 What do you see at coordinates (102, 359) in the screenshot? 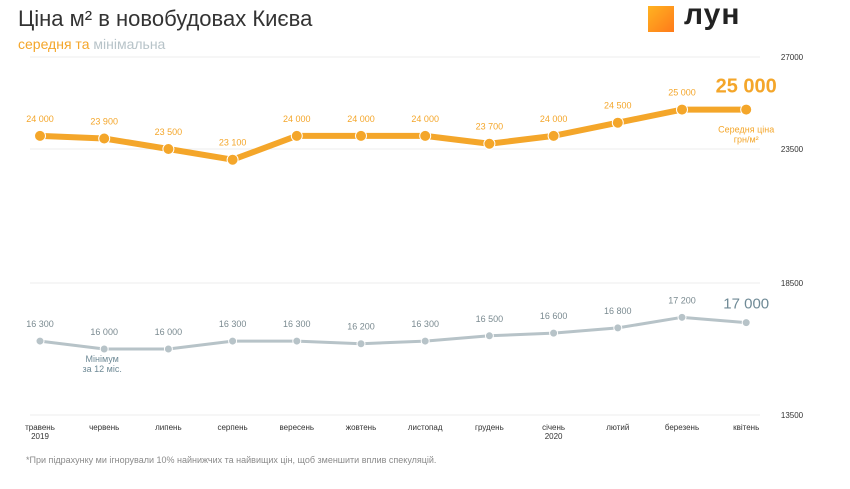
I see `minimum-annotation: Мінімум` at bounding box center [102, 359].